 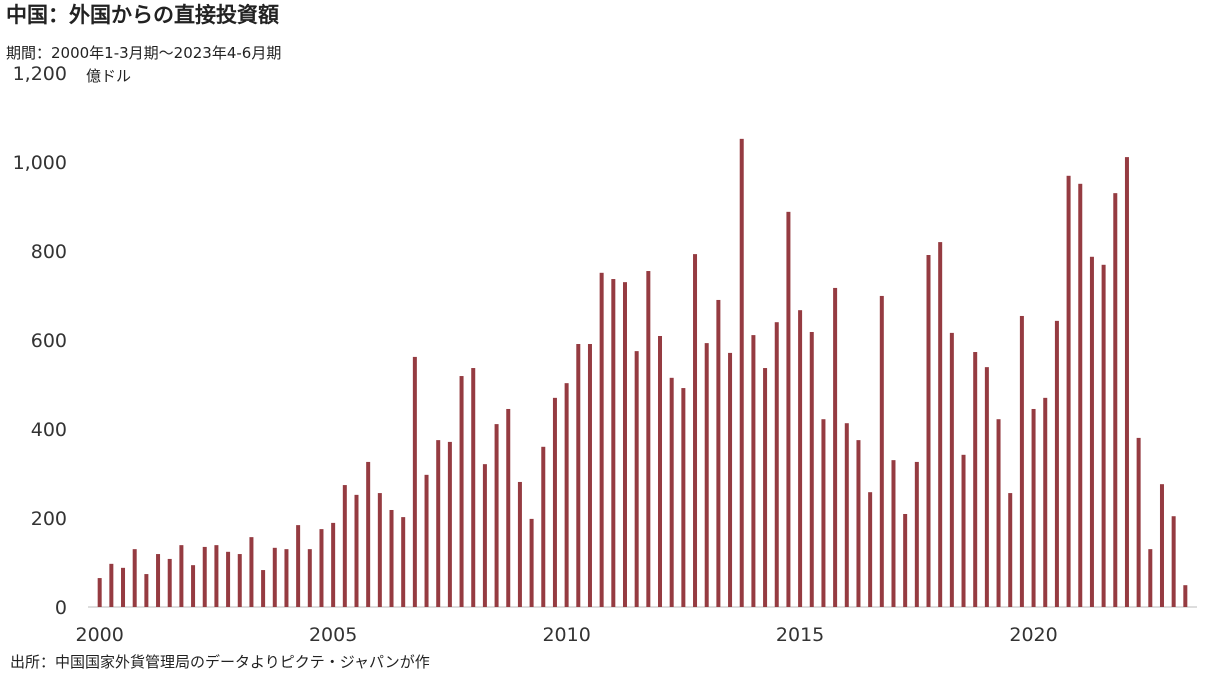 I want to click on y-tick-label: 200, so click(x=49, y=519).